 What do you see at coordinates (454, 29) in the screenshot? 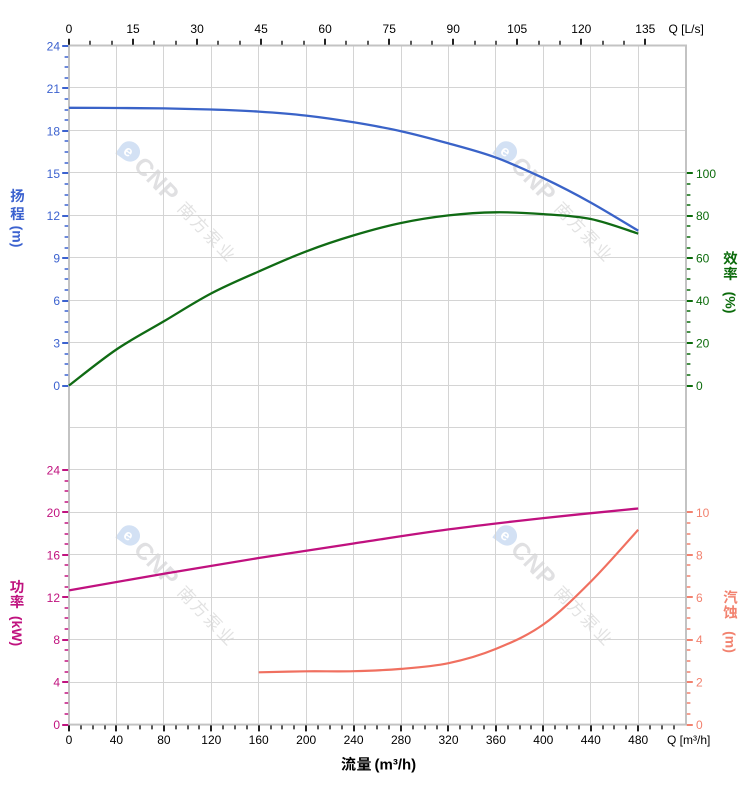
I see `svg-text: 90` at bounding box center [454, 29].